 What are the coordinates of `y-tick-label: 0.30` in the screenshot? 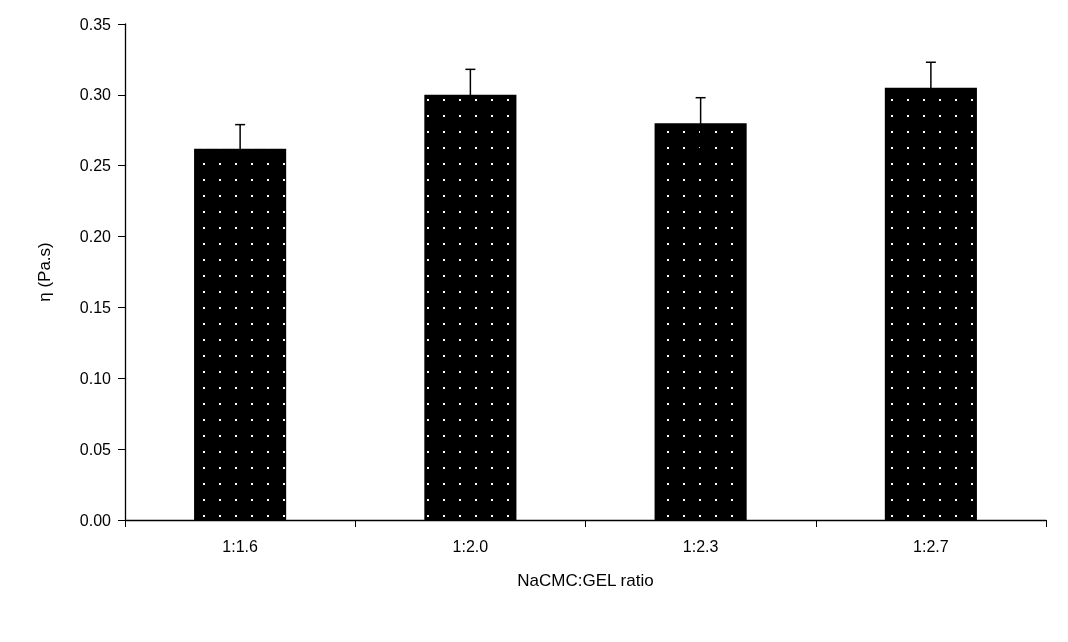 It's located at (95, 95).